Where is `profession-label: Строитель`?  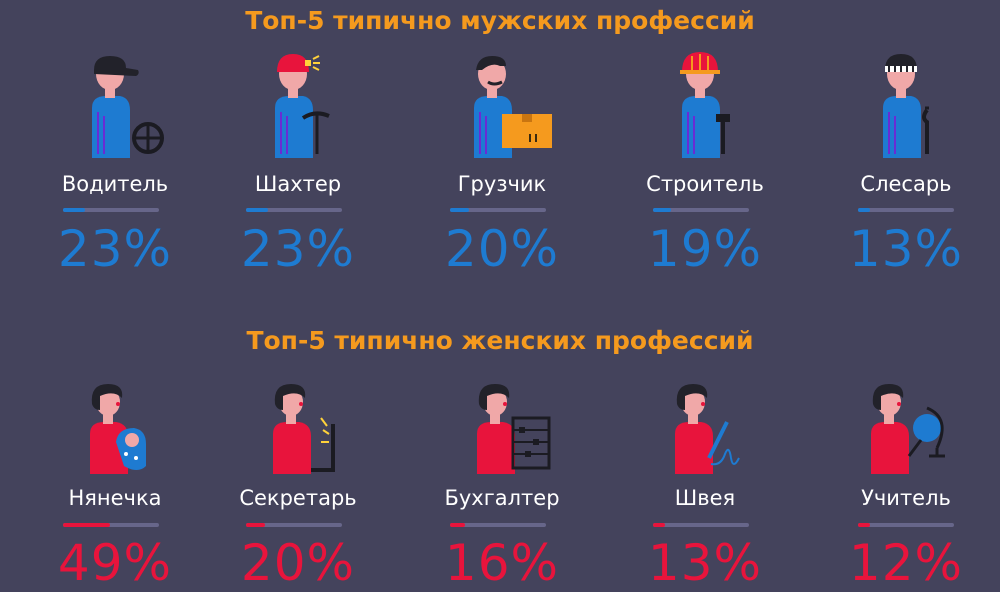 profession-label: Строитель is located at coordinates (705, 184).